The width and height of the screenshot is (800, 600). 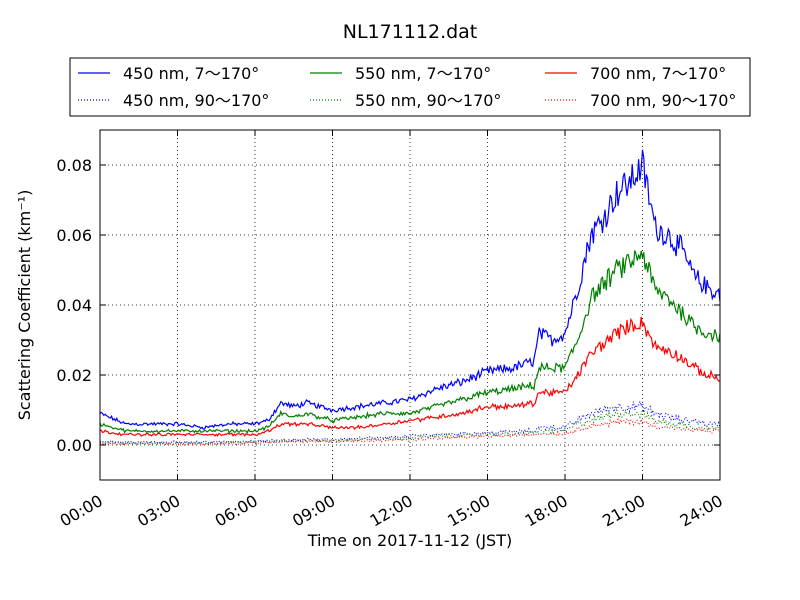 I want to click on y-axis-label: Scattering Coefficient (km⁻¹), so click(x=24, y=305).